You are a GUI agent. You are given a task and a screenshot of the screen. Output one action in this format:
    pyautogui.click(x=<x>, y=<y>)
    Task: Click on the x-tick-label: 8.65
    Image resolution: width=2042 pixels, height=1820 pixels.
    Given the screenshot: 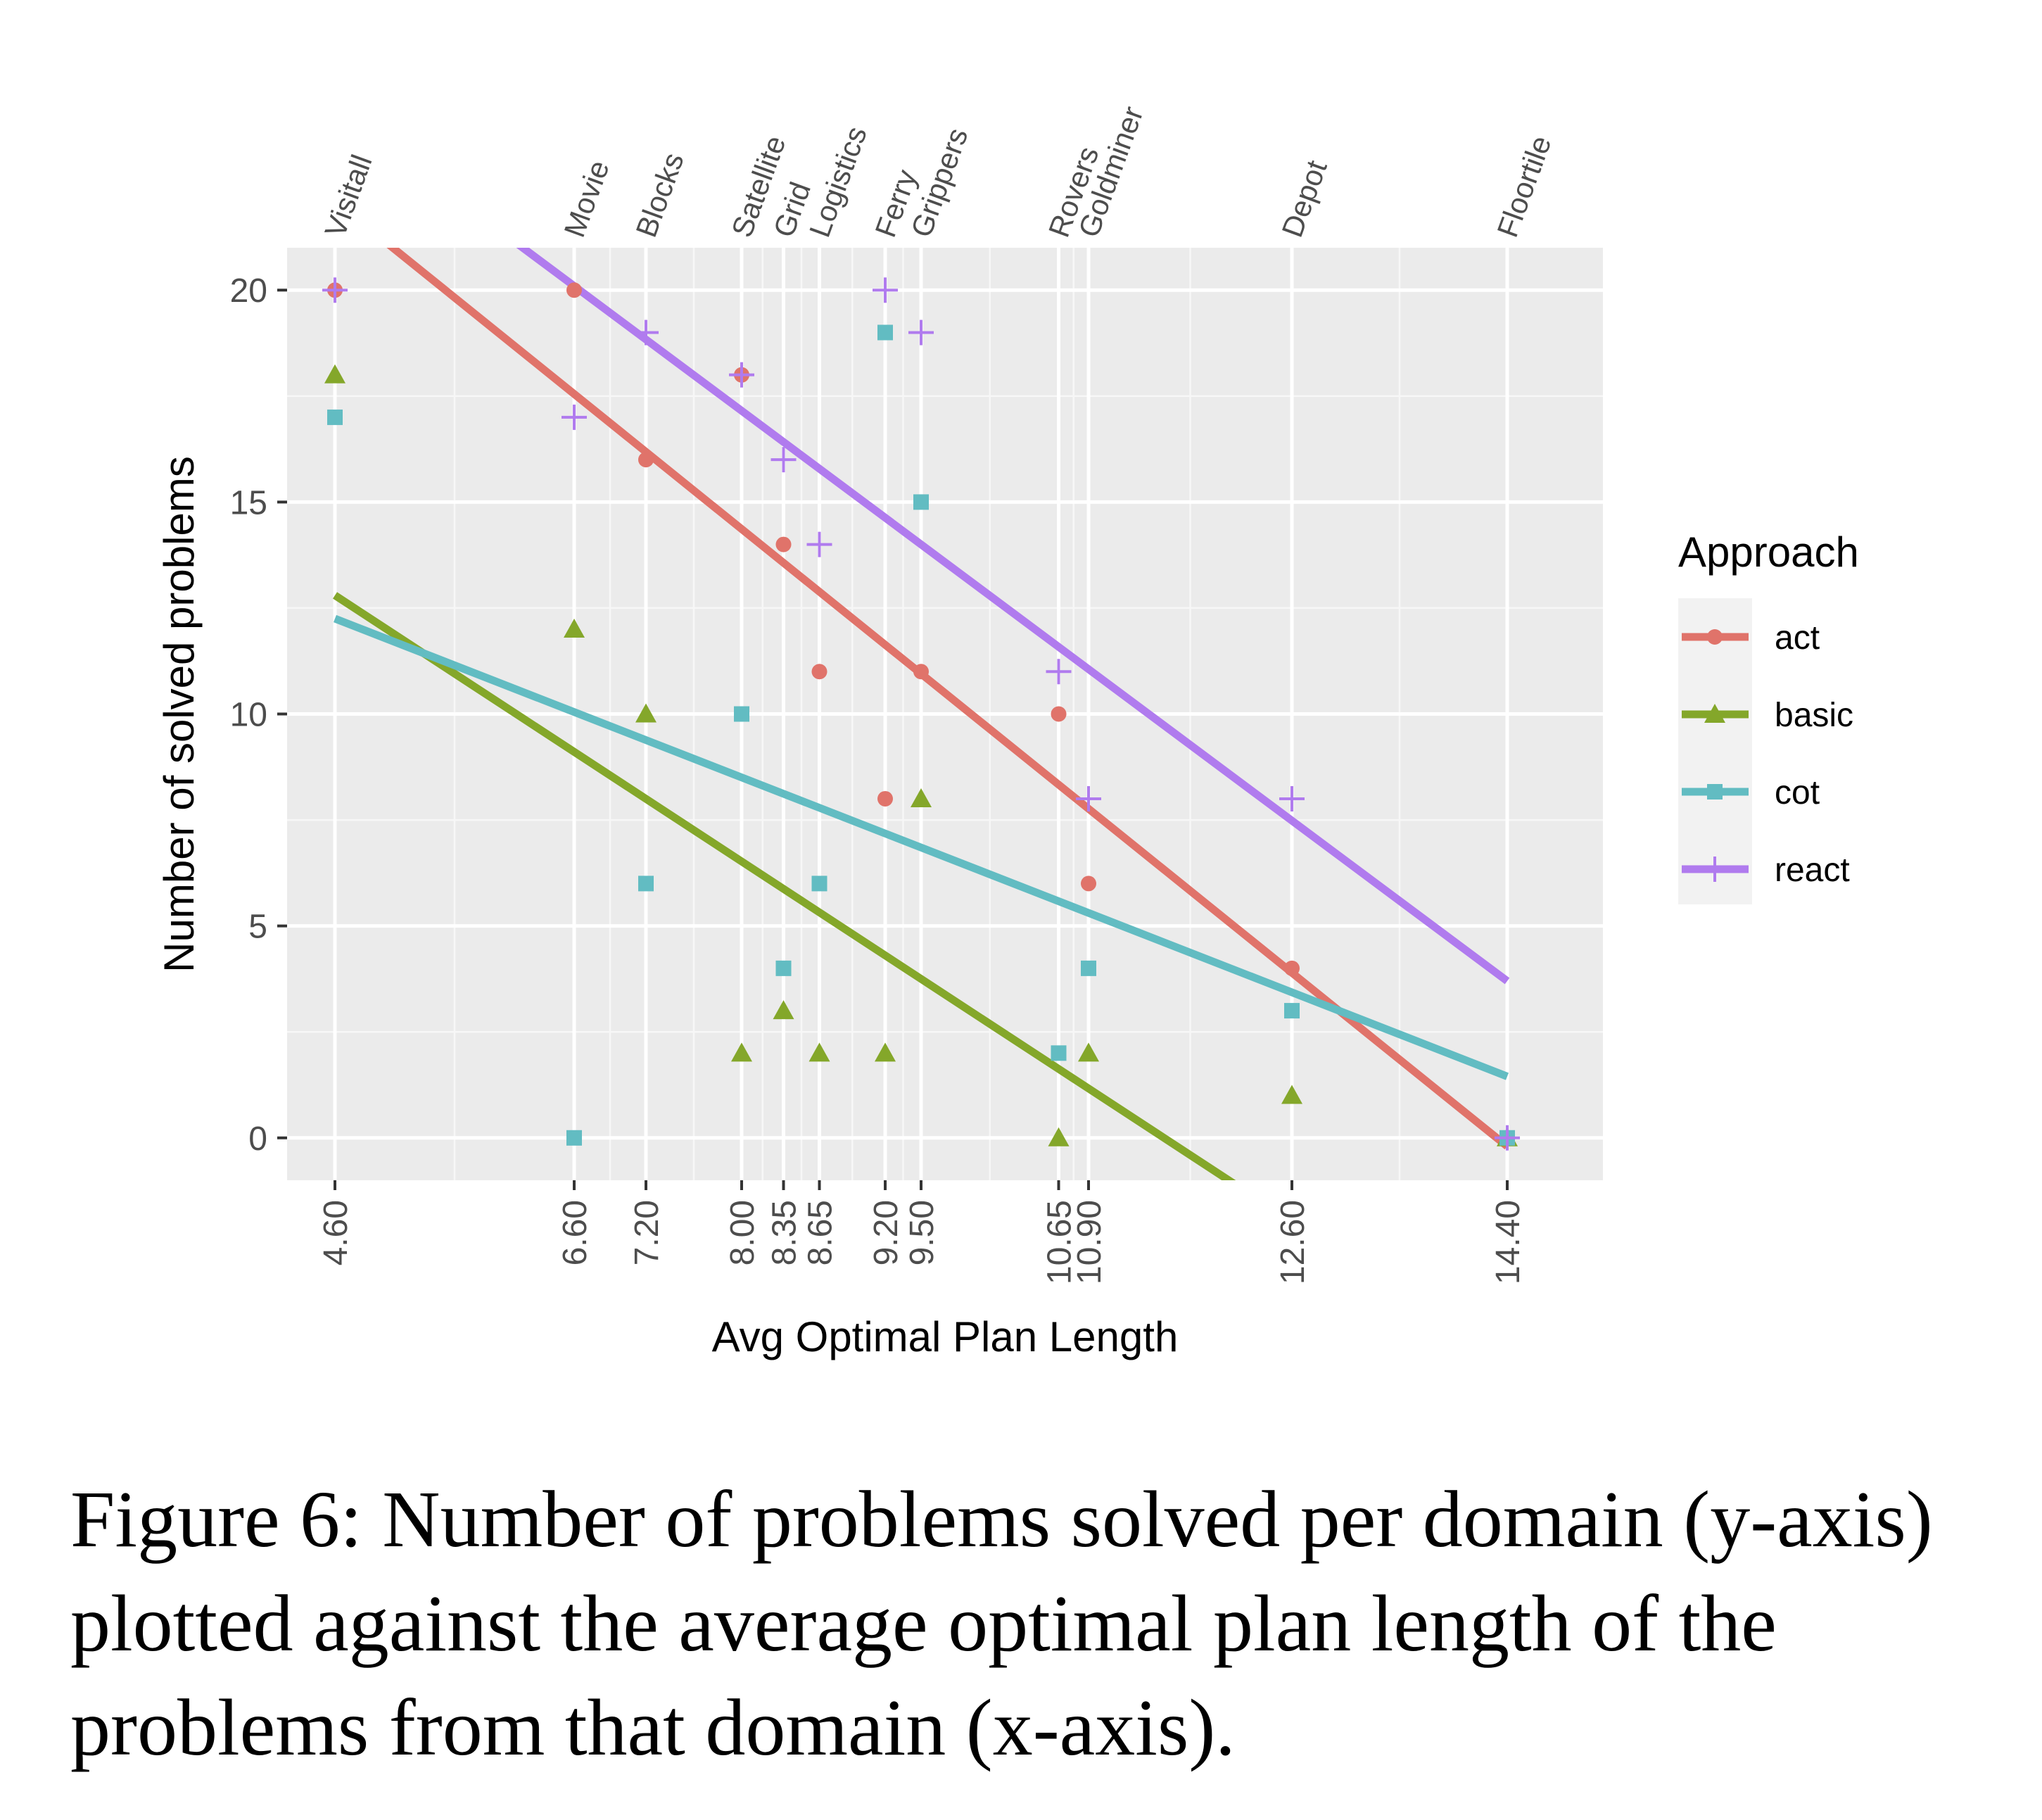 What is the action you would take?
    pyautogui.click(x=820, y=1232)
    